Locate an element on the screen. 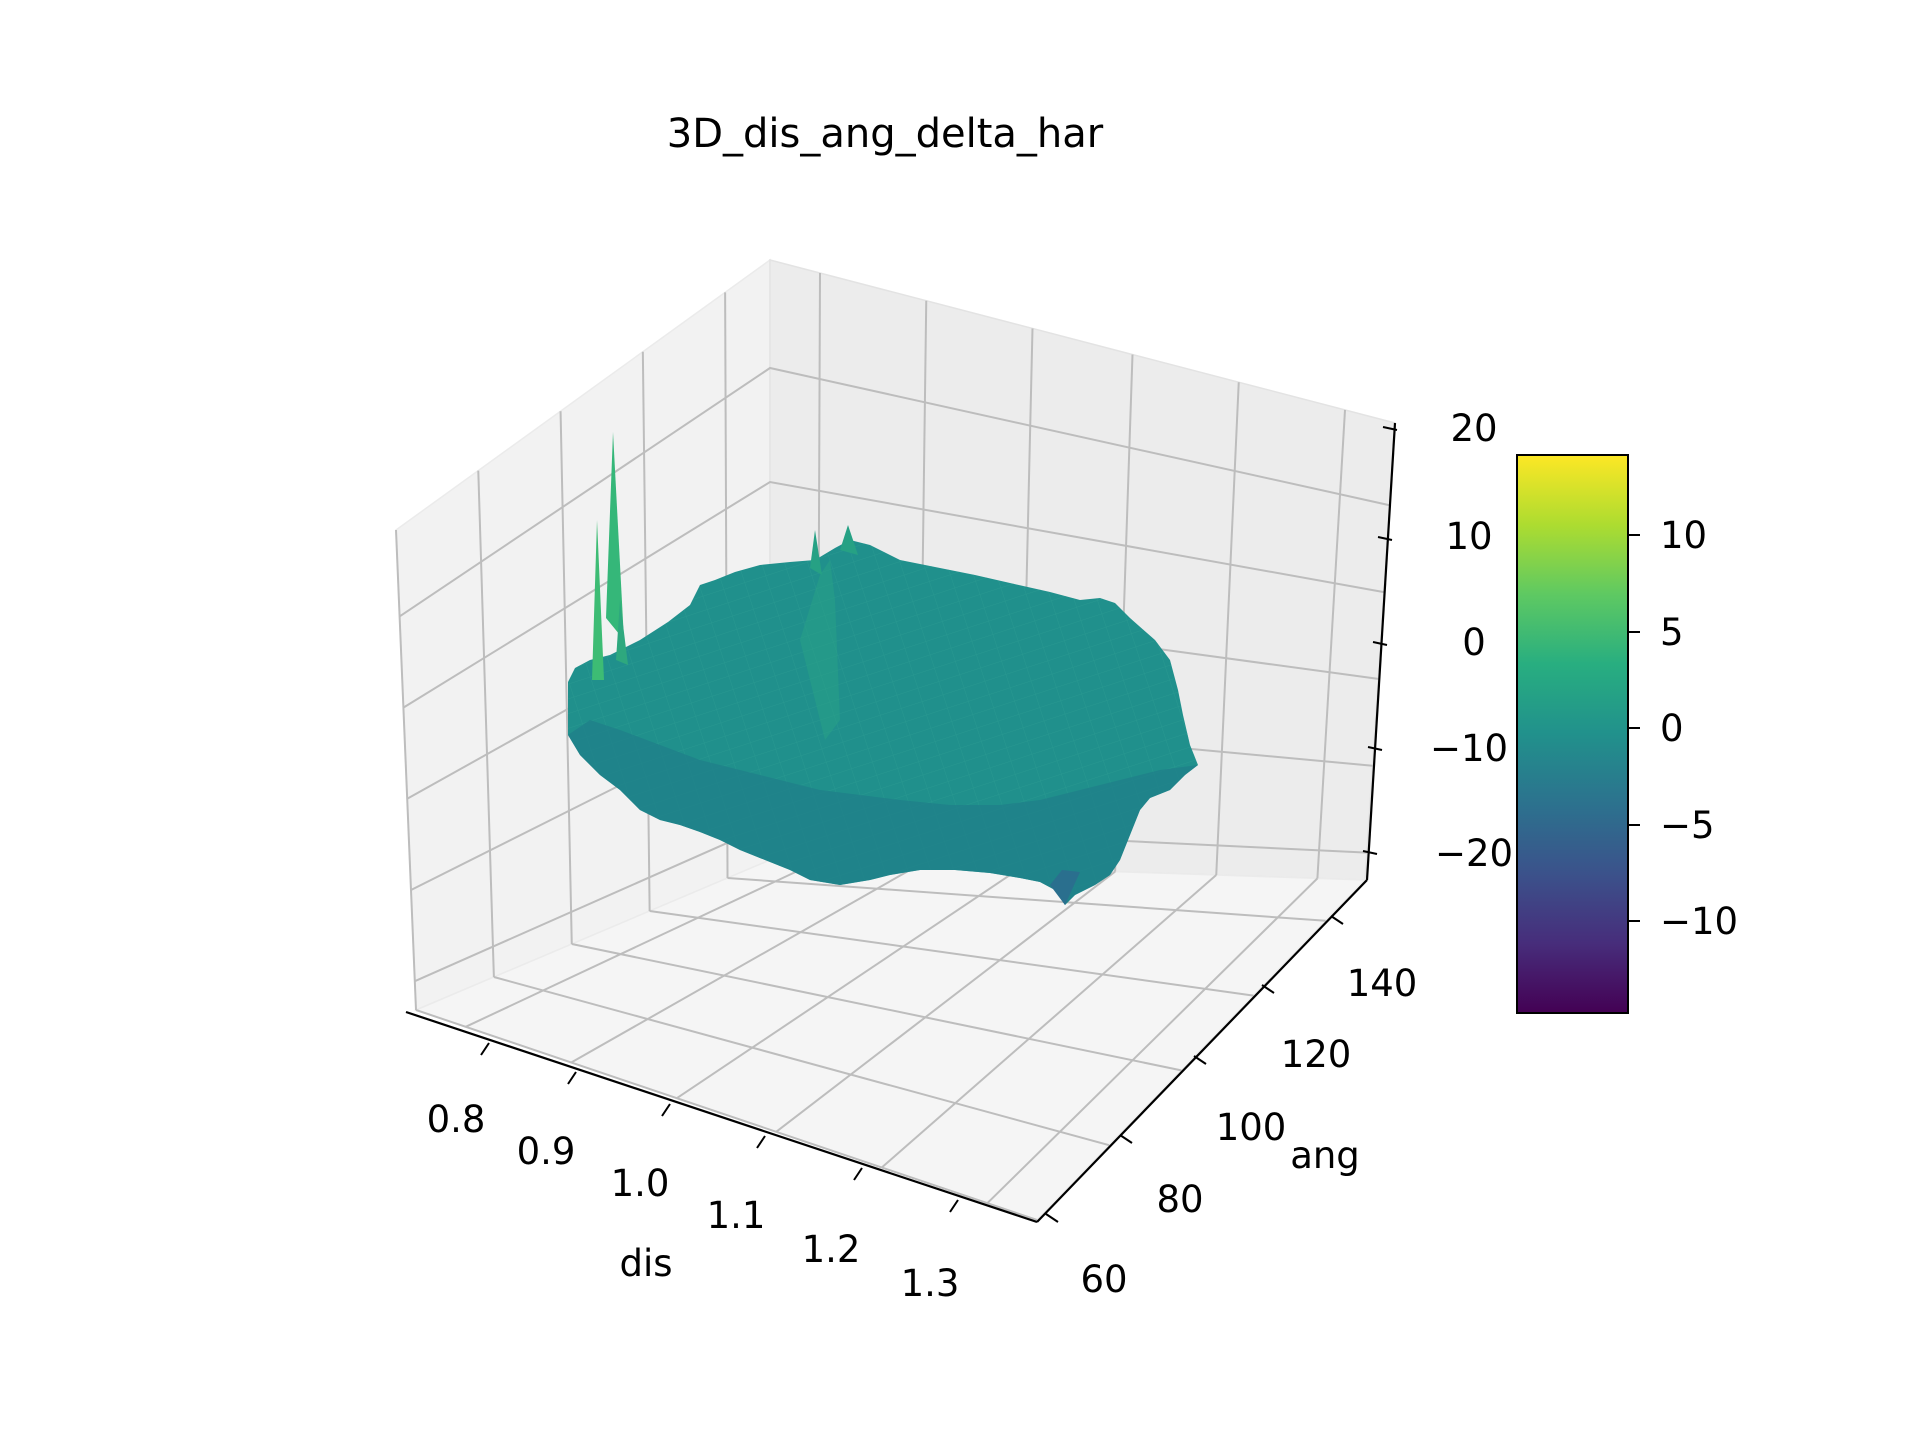  x-tick-label: 0.8 is located at coordinates (456, 1119).